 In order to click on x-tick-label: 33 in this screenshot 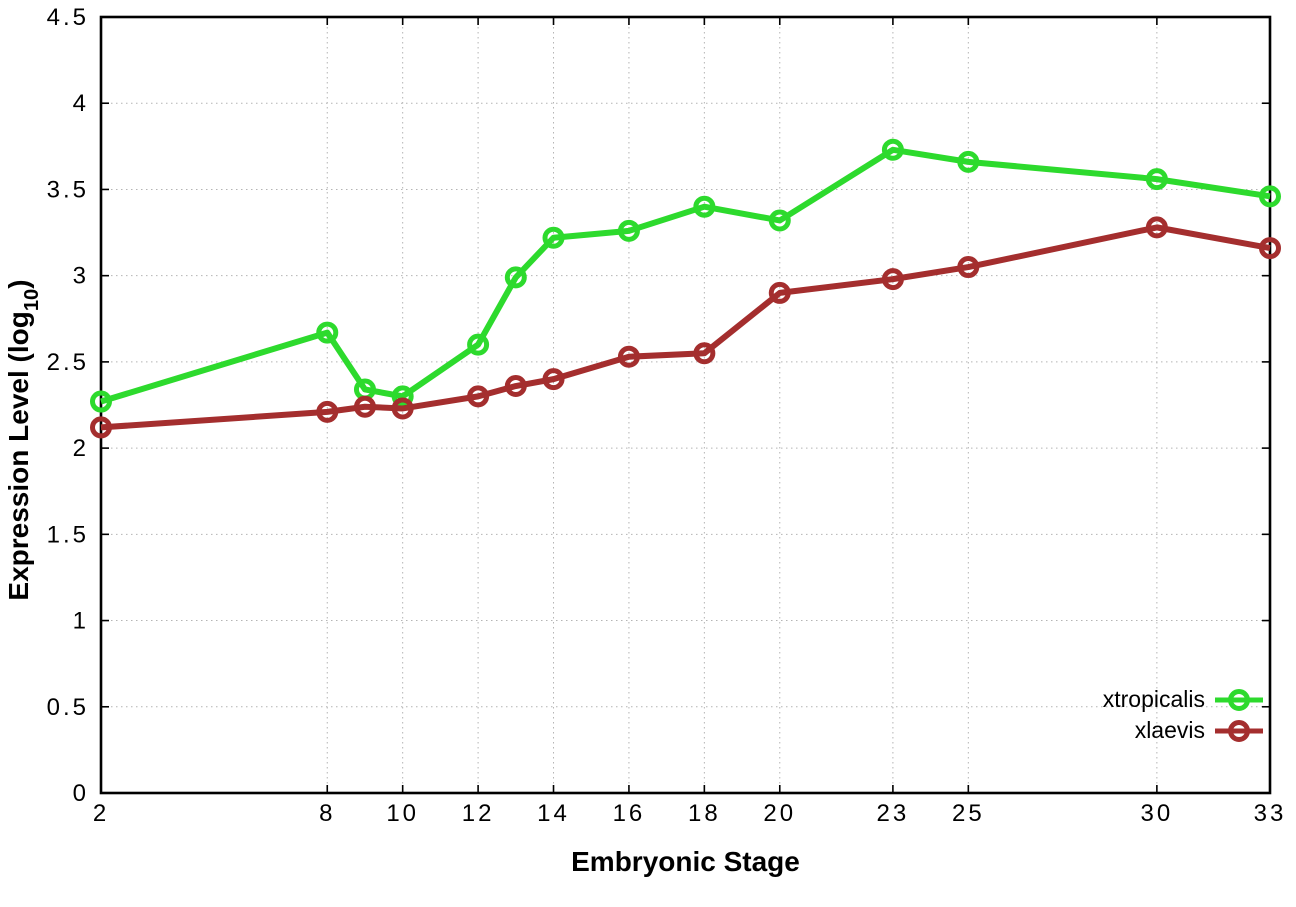, I will do `click(1270, 813)`.